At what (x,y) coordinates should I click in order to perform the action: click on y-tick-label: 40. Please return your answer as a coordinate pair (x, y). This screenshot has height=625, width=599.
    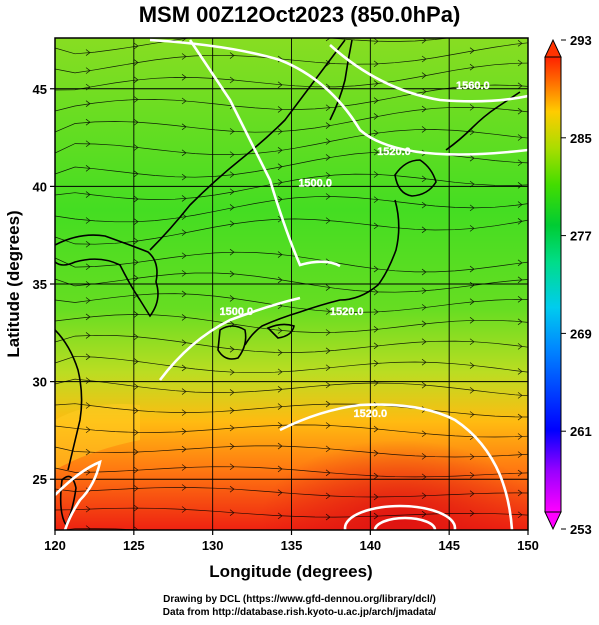
    Looking at the image, I should click on (40, 186).